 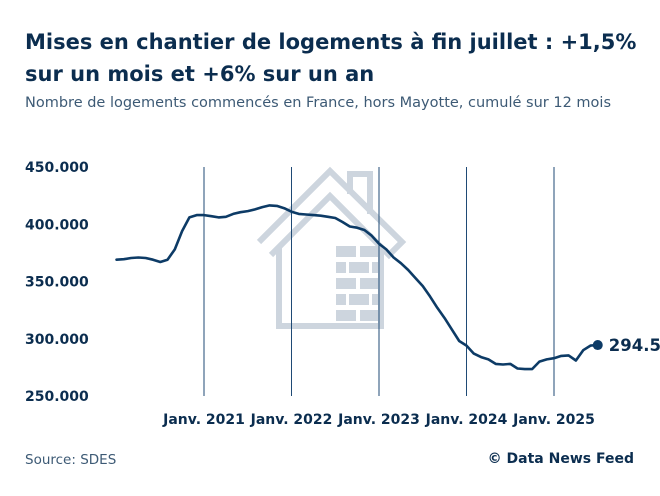 I want to click on y-tick-label: 400.000, so click(x=57, y=225).